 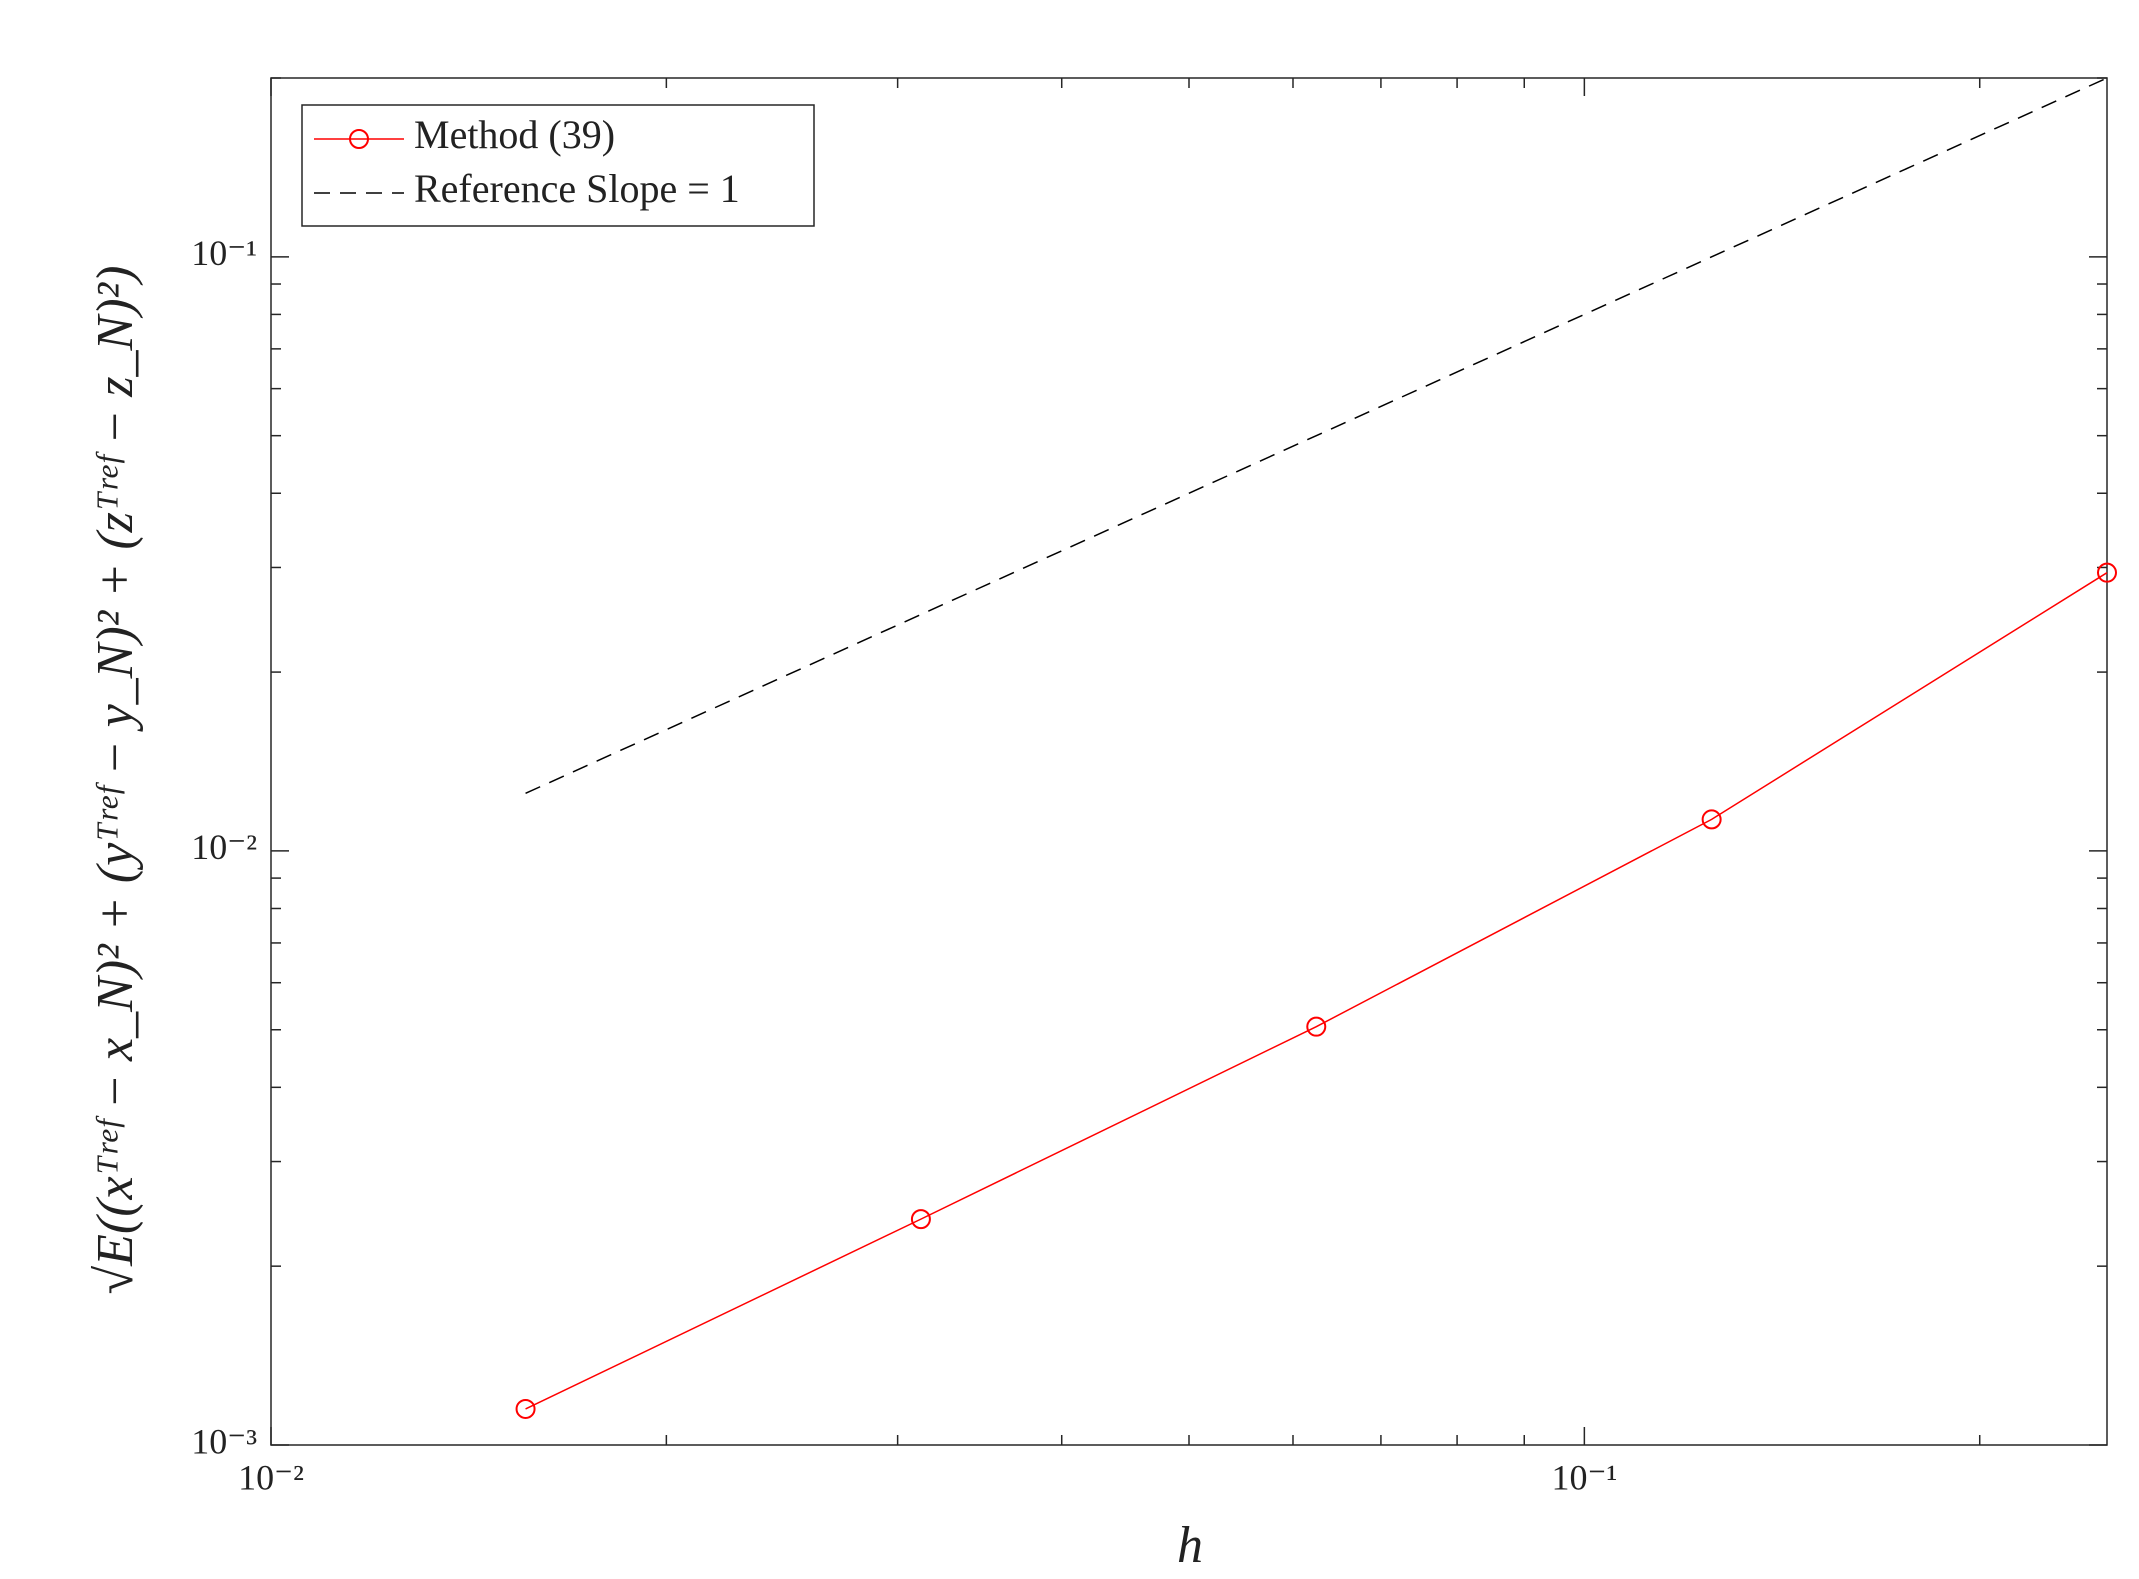 I want to click on y-tick-label: 10⁻³, so click(x=224, y=1441).